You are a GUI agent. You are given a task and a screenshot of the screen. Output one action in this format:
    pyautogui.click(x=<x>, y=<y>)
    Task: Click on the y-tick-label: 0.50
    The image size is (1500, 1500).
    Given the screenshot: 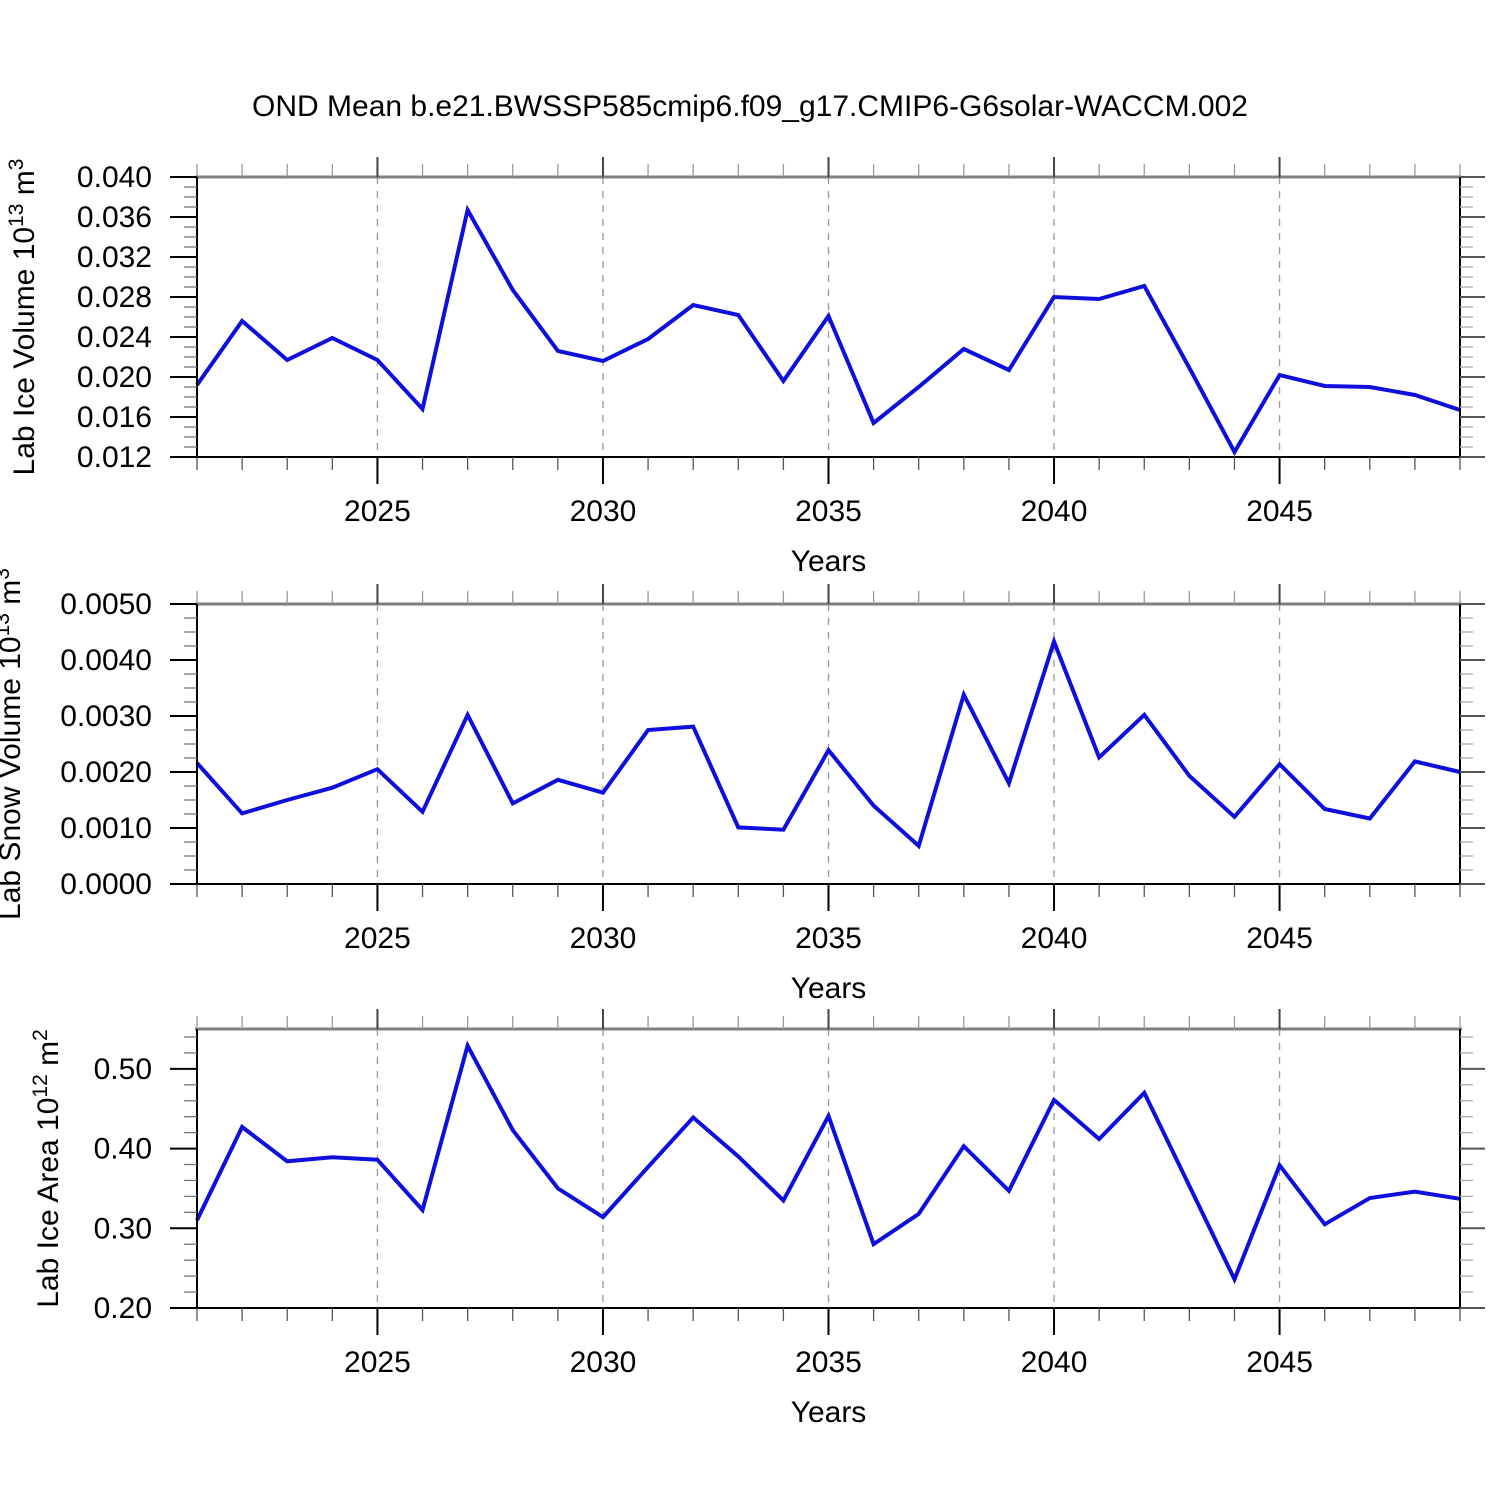 What is the action you would take?
    pyautogui.click(x=123, y=1069)
    